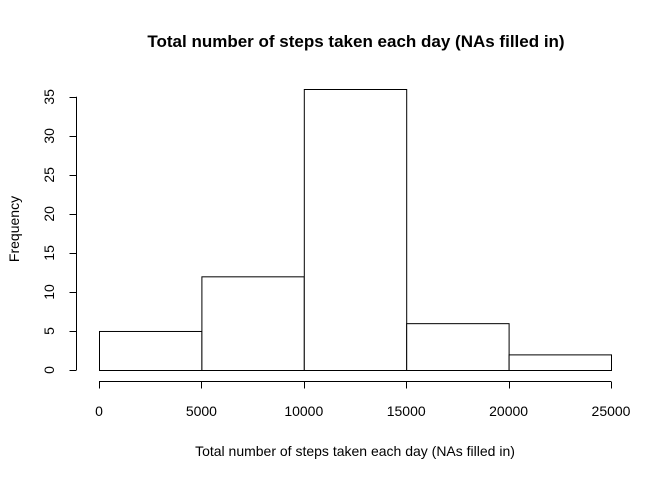 This screenshot has width=672, height=480. What do you see at coordinates (49, 136) in the screenshot?
I see `y-tick-label-6: 30` at bounding box center [49, 136].